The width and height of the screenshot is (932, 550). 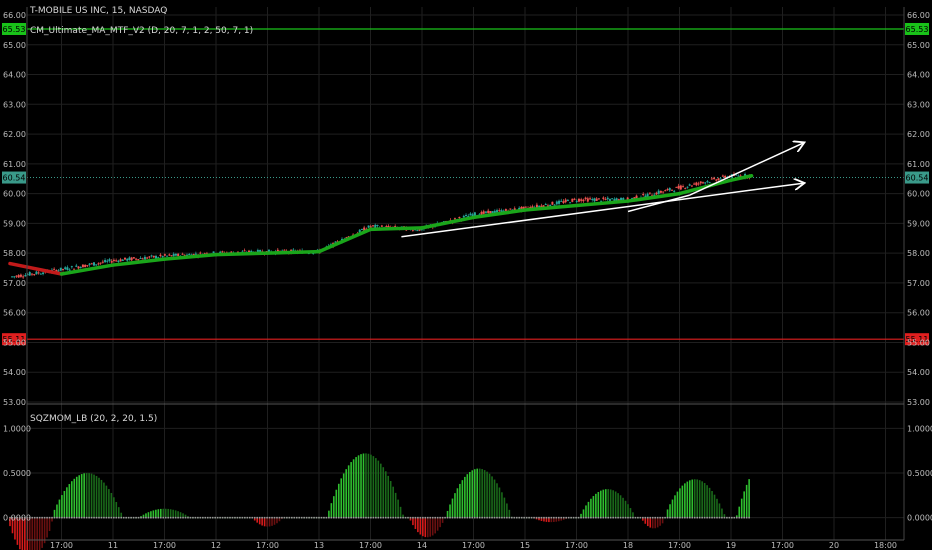 I want to click on momentum-title: SQZMOM_LB (20, 2, 20, 1.5), so click(x=93, y=419).